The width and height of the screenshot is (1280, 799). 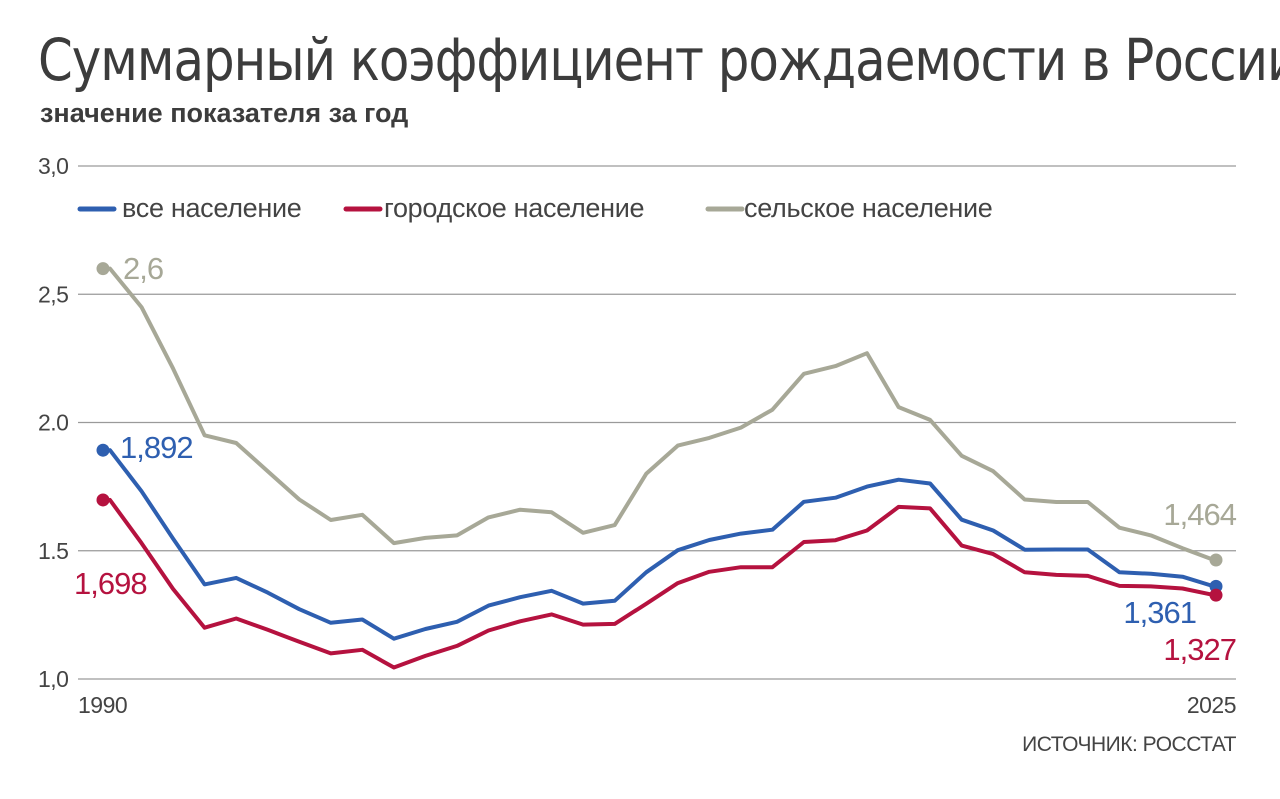 What do you see at coordinates (211, 208) in the screenshot?
I see `legend-label: все население` at bounding box center [211, 208].